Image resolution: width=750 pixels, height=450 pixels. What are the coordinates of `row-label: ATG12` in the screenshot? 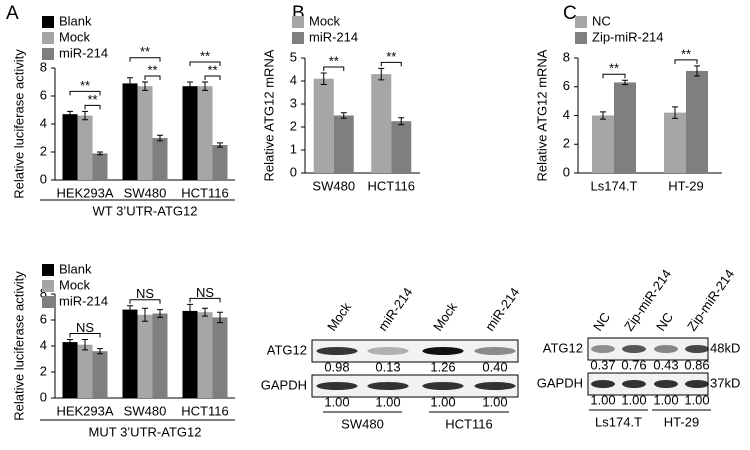 It's located at (287, 349).